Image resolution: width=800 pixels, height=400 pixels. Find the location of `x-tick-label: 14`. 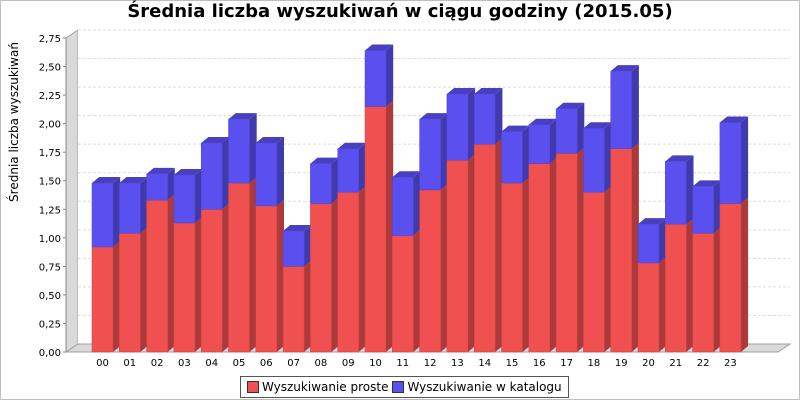

x-tick-label: 14 is located at coordinates (484, 363).